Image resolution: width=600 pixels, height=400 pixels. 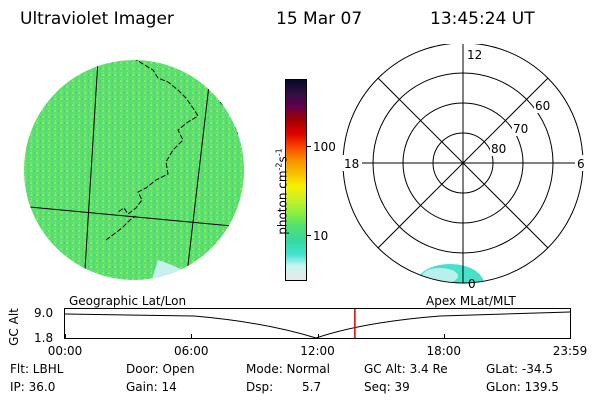 I want to click on coastline, so click(x=158, y=137).